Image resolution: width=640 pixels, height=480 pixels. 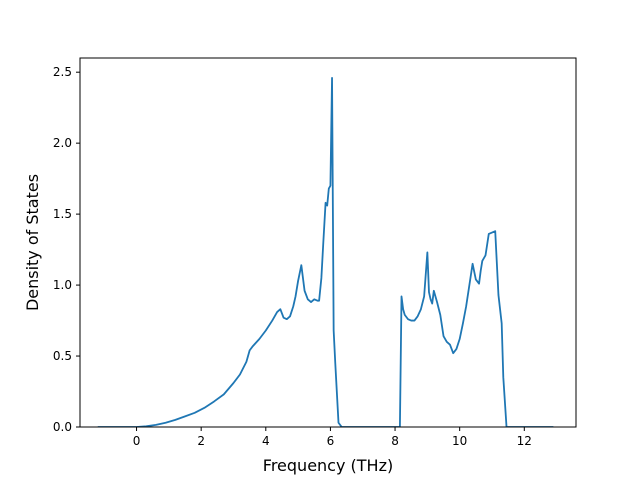 What do you see at coordinates (201, 441) in the screenshot?
I see `x-tick-label: 2` at bounding box center [201, 441].